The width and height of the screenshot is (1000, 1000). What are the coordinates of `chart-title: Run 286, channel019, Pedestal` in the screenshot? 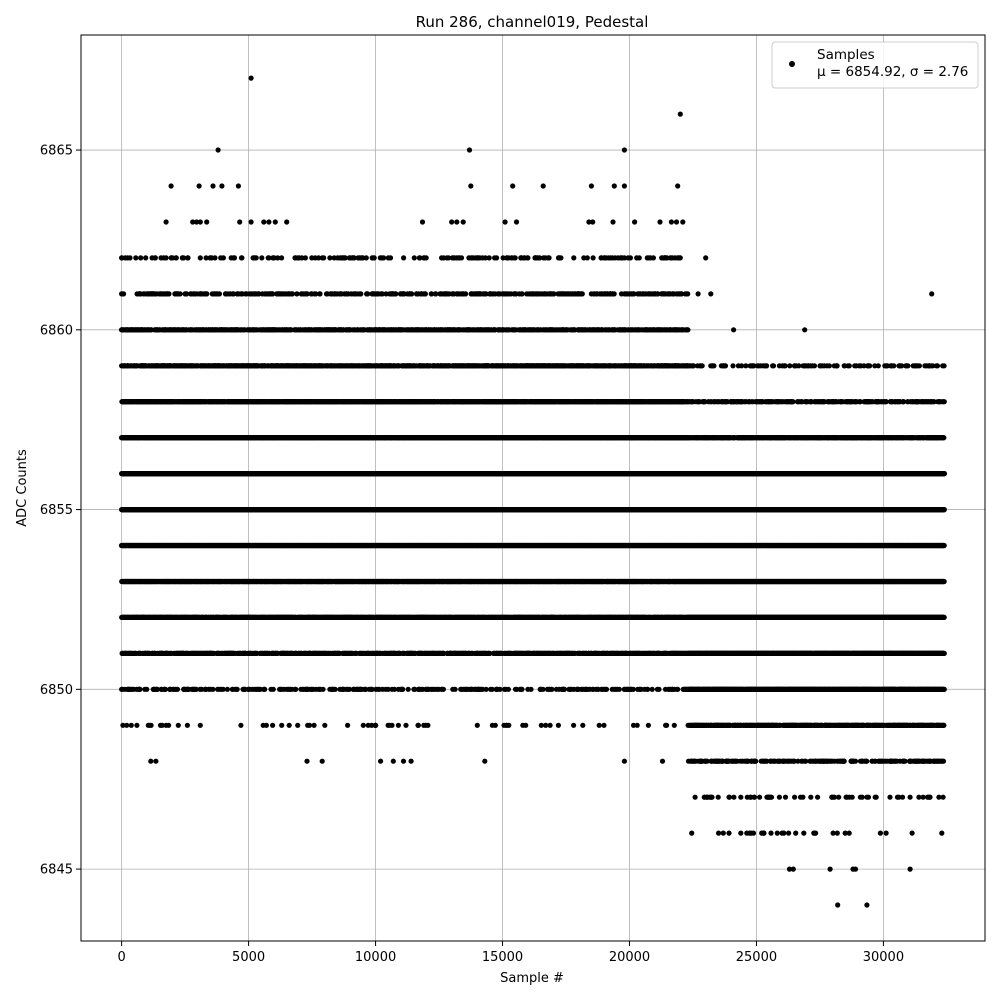 It's located at (532, 22).